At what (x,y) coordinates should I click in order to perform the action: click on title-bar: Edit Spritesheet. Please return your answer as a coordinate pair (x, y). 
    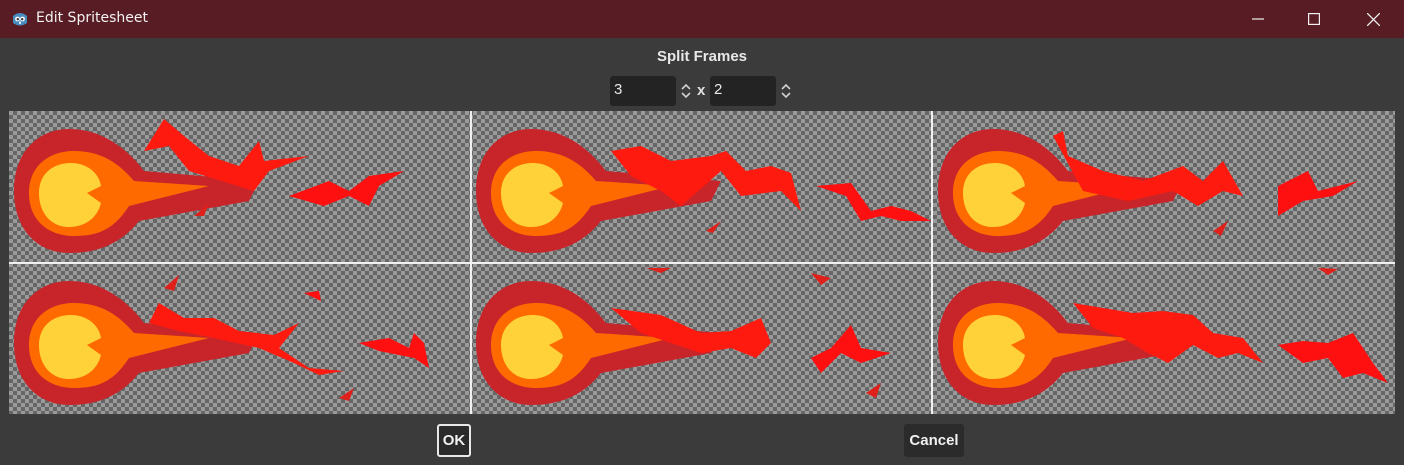
    Looking at the image, I should click on (702, 19).